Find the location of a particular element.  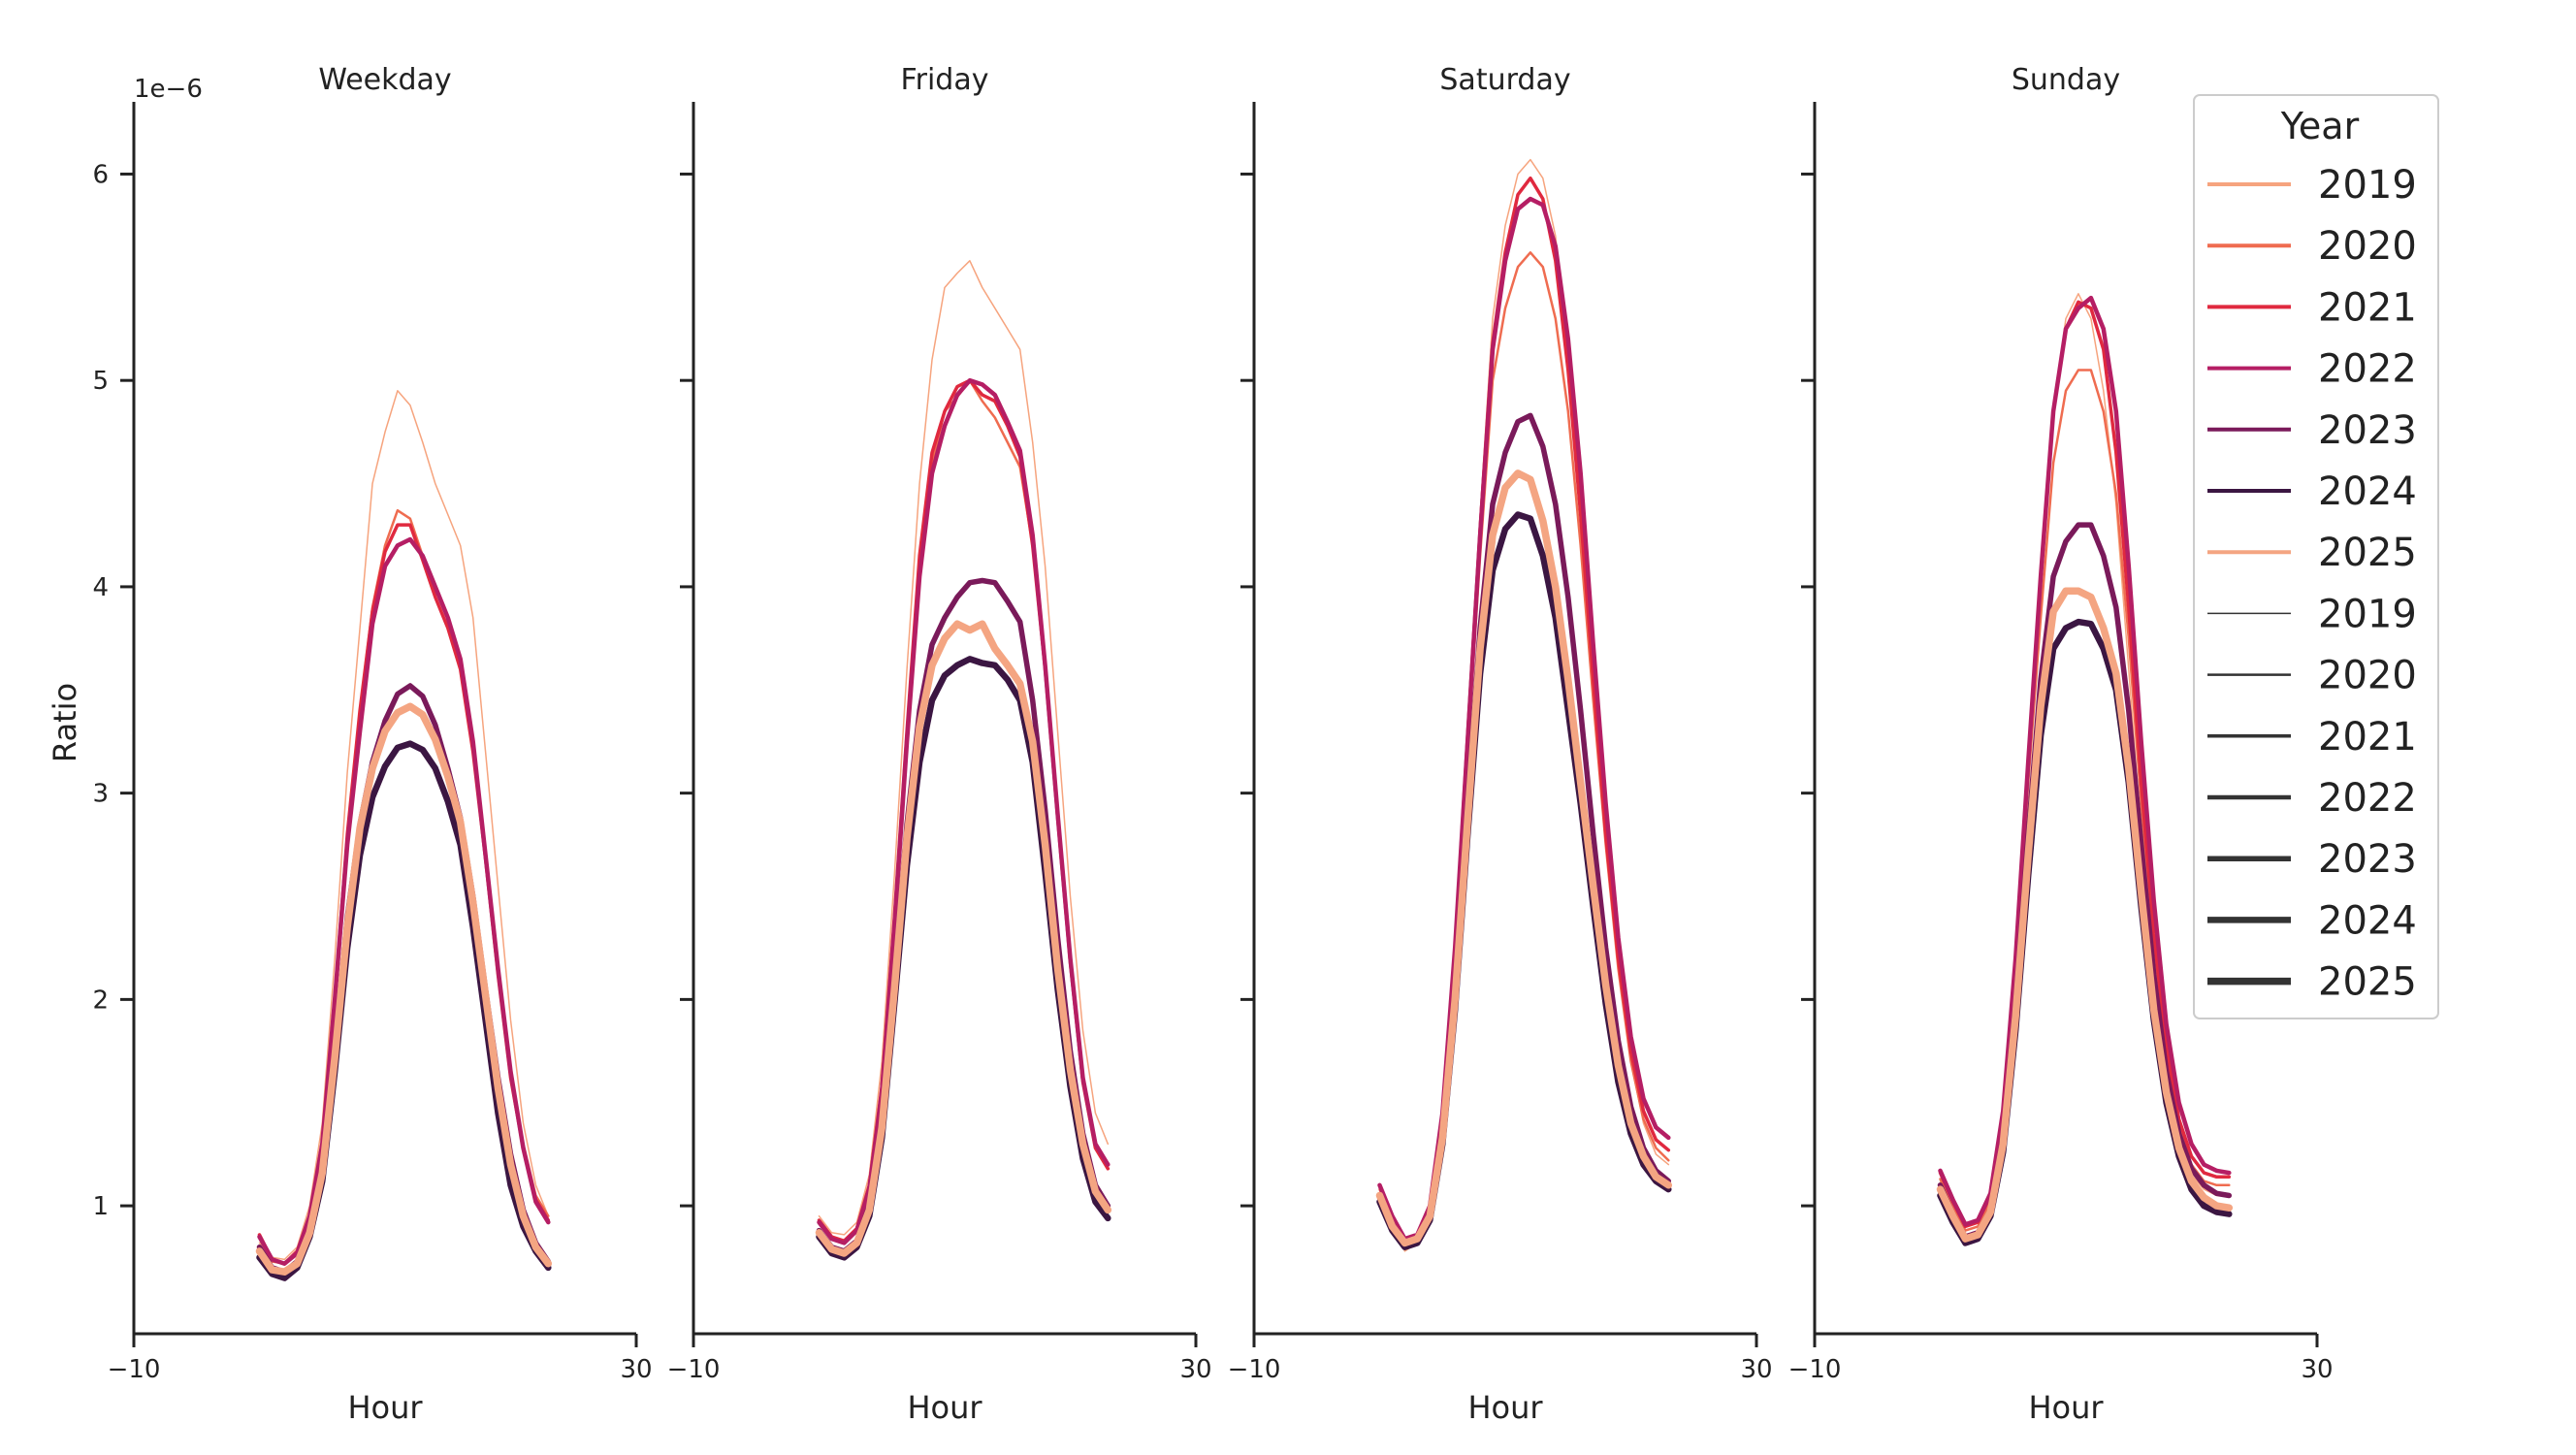

legend-box is located at coordinates (2316, 556).